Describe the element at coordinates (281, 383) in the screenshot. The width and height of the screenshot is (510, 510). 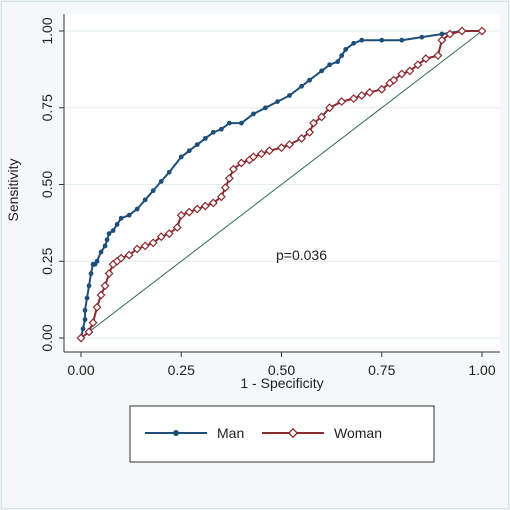
I see `x-axis-title: 1 - Specificity` at that location.